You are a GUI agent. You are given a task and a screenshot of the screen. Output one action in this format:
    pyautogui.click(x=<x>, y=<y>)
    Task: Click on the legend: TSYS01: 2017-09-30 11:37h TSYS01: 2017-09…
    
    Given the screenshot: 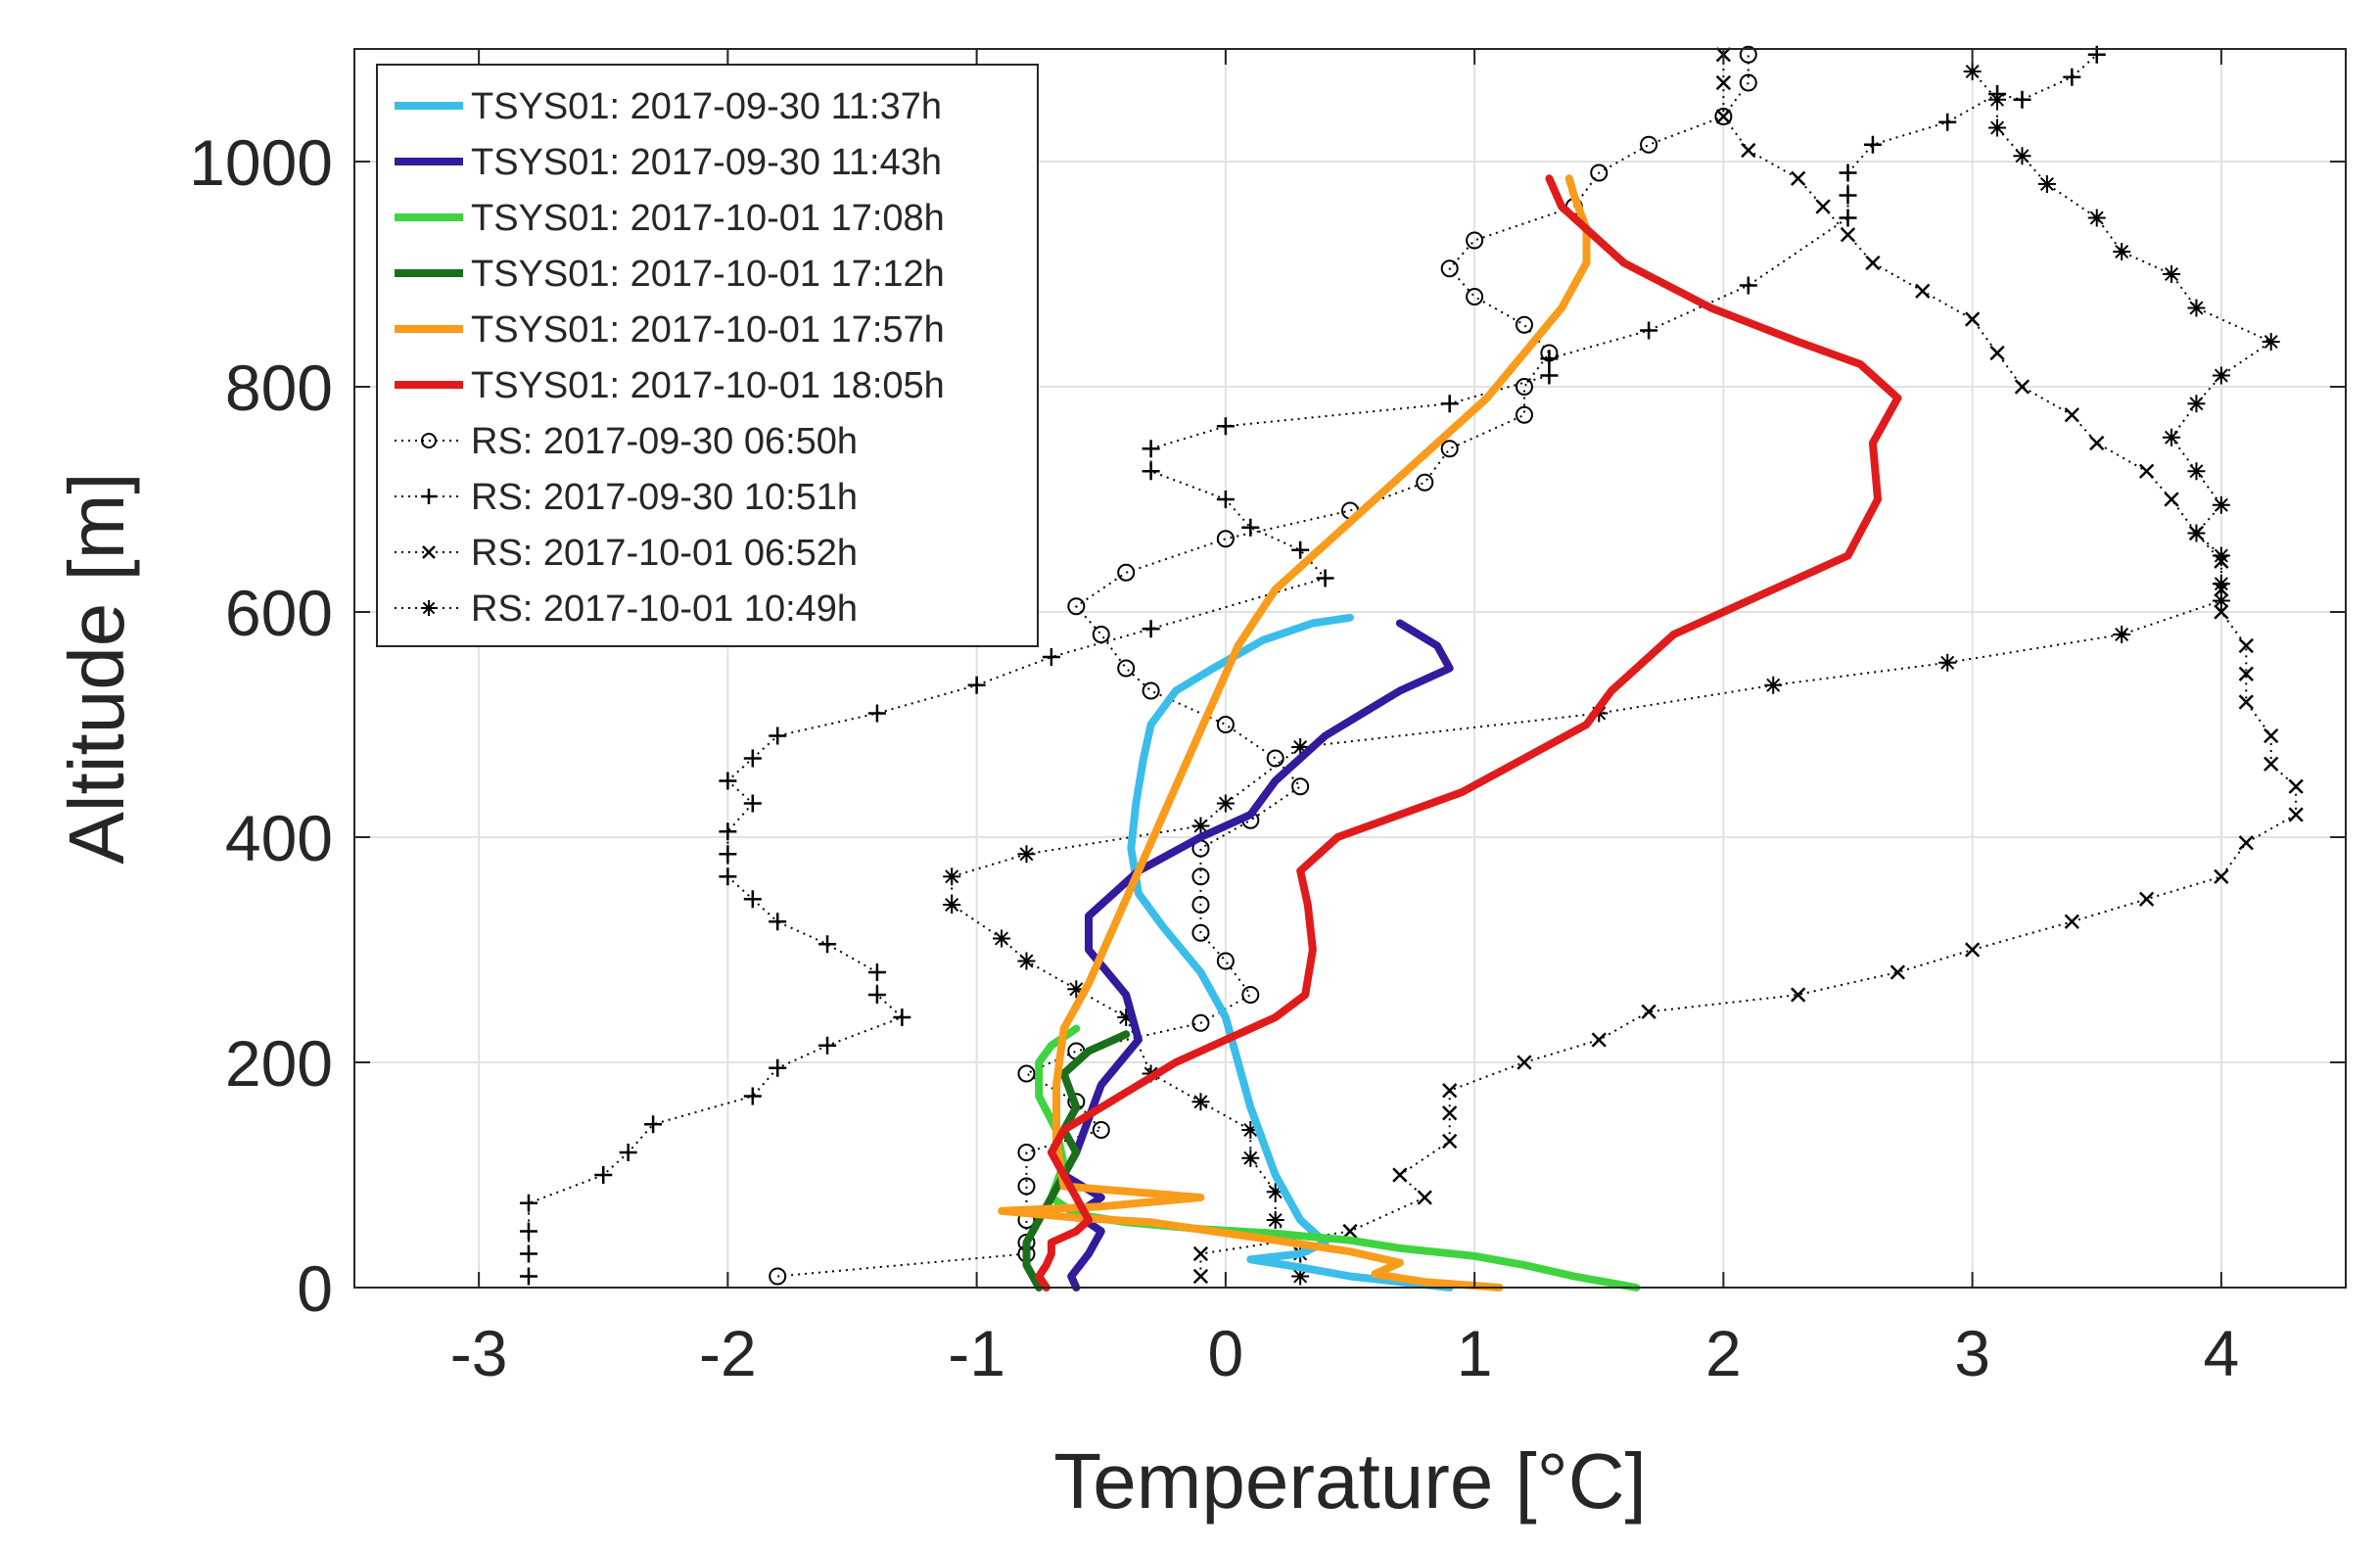 What is the action you would take?
    pyautogui.click(x=707, y=355)
    